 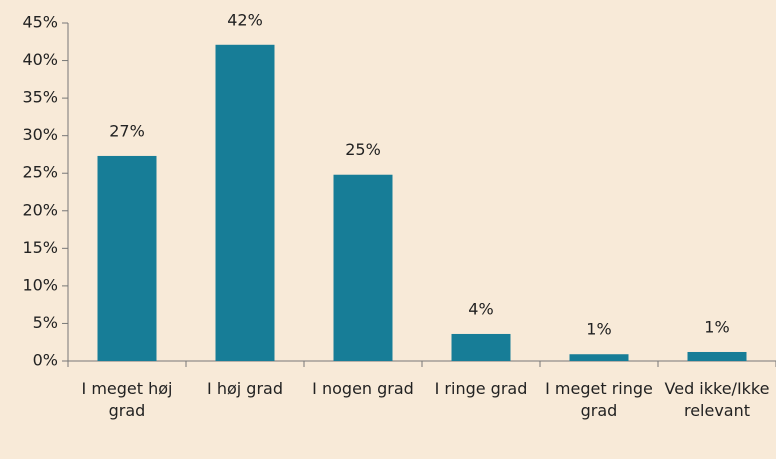 What do you see at coordinates (40, 22) in the screenshot?
I see `y-tick-label: 45%` at bounding box center [40, 22].